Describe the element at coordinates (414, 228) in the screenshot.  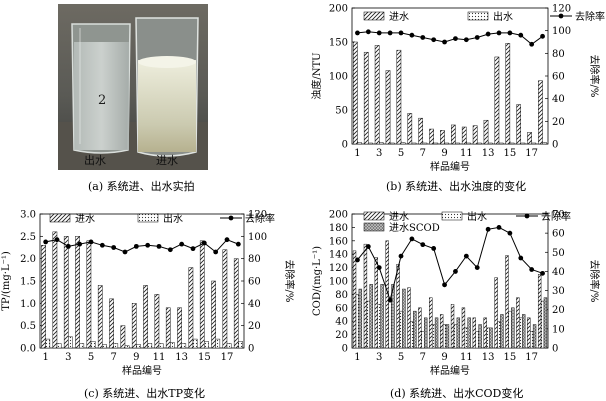
I see `legend-label: 进水SCOD` at that location.